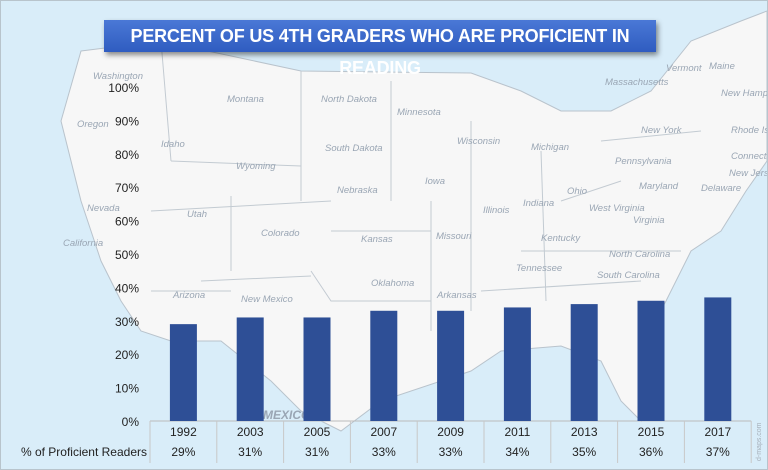 The image size is (768, 470). Describe the element at coordinates (280, 233) in the screenshot. I see `map-state-label: Colorado` at that location.